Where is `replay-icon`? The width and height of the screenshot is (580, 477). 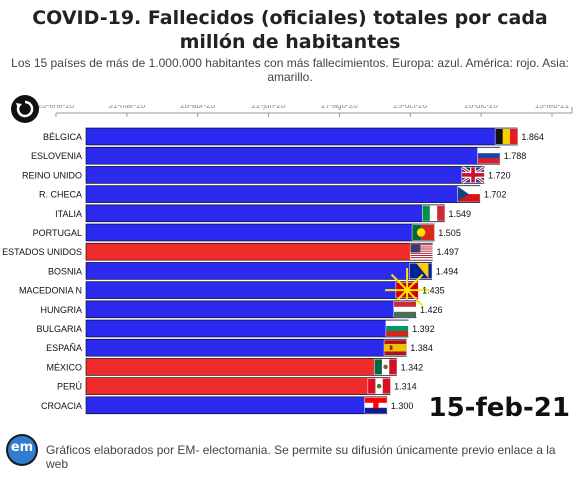 replay-icon is located at coordinates (25, 109).